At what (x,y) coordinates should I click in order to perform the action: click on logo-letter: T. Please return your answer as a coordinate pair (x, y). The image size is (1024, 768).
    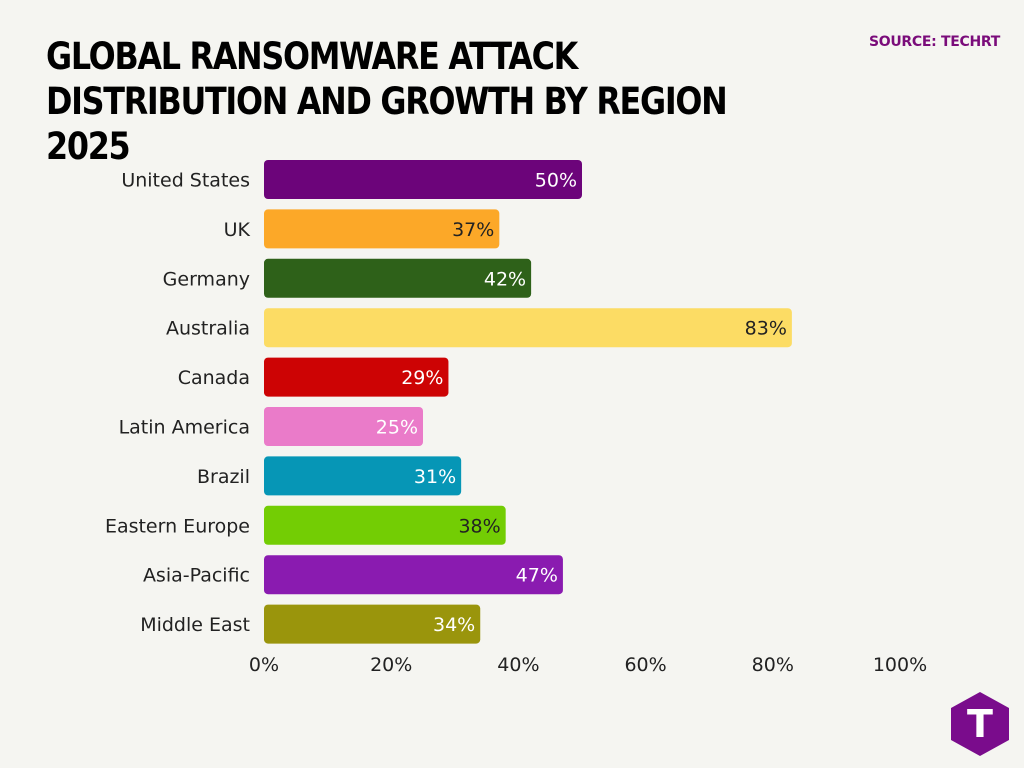
    Looking at the image, I should click on (980, 724).